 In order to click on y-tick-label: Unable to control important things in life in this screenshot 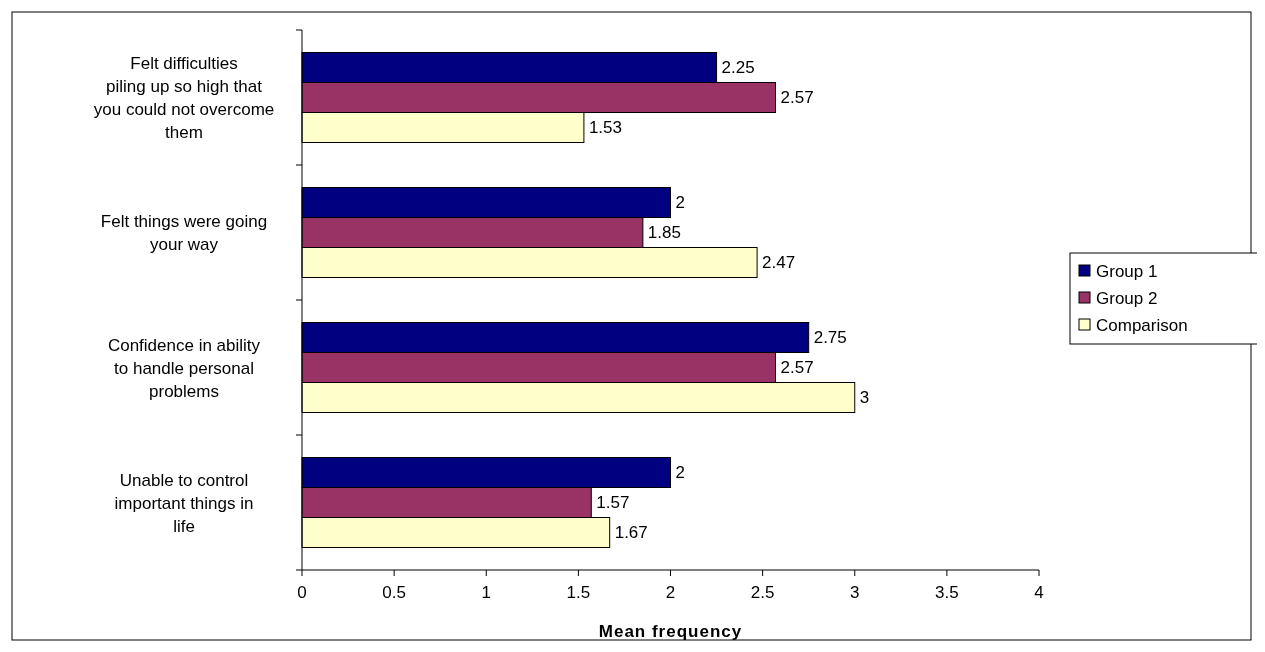, I will do `click(184, 503)`.